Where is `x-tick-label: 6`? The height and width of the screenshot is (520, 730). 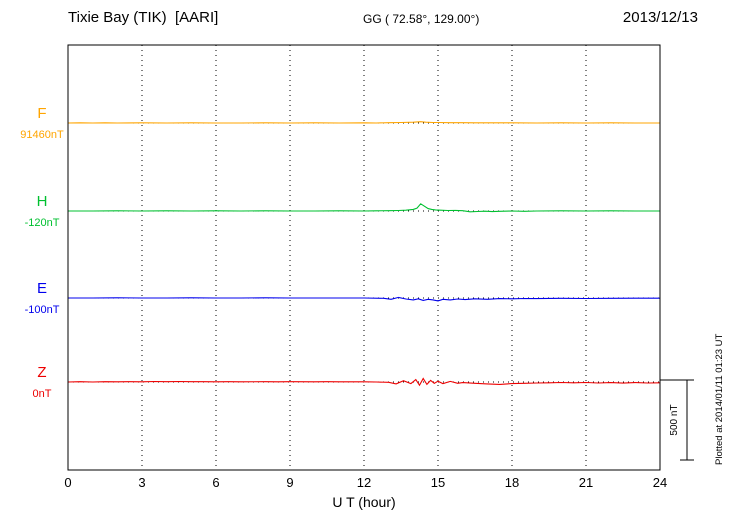 x-tick-label: 6 is located at coordinates (215, 482).